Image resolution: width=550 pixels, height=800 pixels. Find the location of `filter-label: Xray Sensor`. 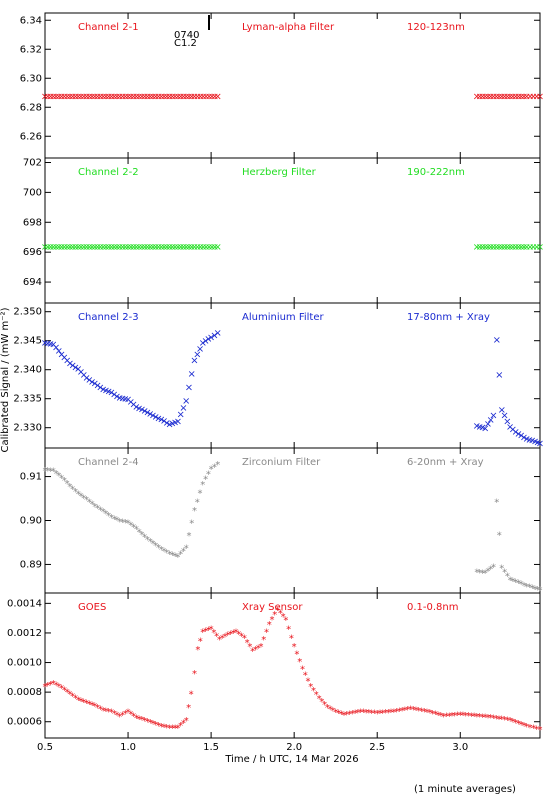

filter-label: Xray Sensor is located at coordinates (272, 607).